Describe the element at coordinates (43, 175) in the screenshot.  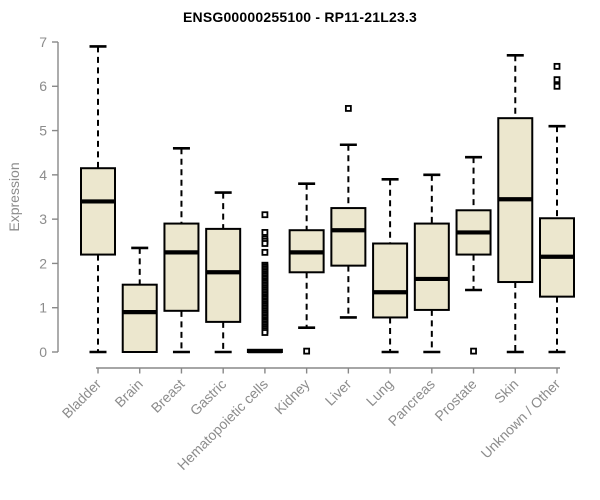
I see `y-tick-label: 4` at that location.